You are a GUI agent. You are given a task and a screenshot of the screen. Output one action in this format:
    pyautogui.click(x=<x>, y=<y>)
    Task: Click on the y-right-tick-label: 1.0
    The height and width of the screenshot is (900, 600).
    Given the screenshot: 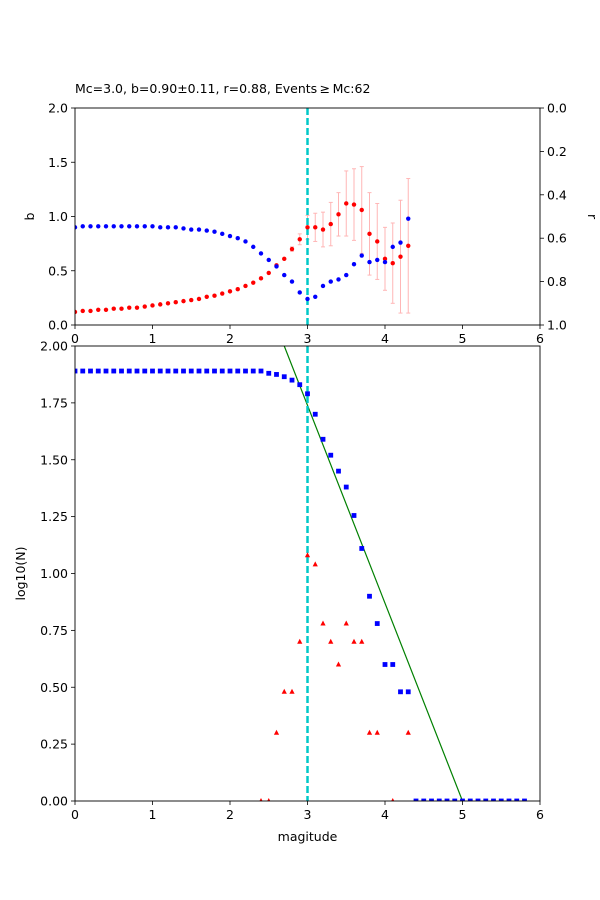 What is the action you would take?
    pyautogui.click(x=557, y=325)
    